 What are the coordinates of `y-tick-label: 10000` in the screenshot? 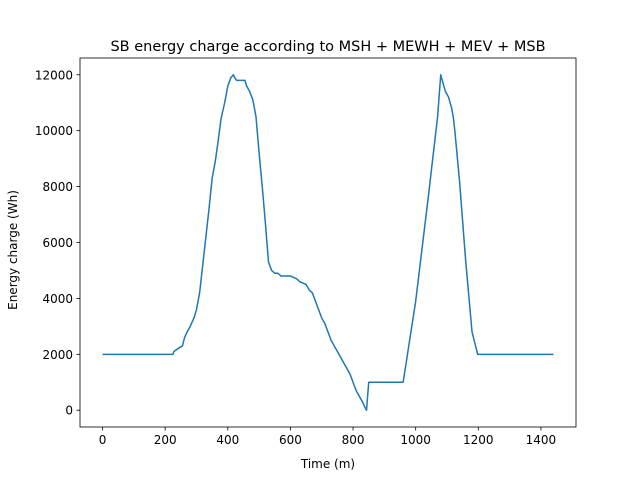 It's located at (54, 131).